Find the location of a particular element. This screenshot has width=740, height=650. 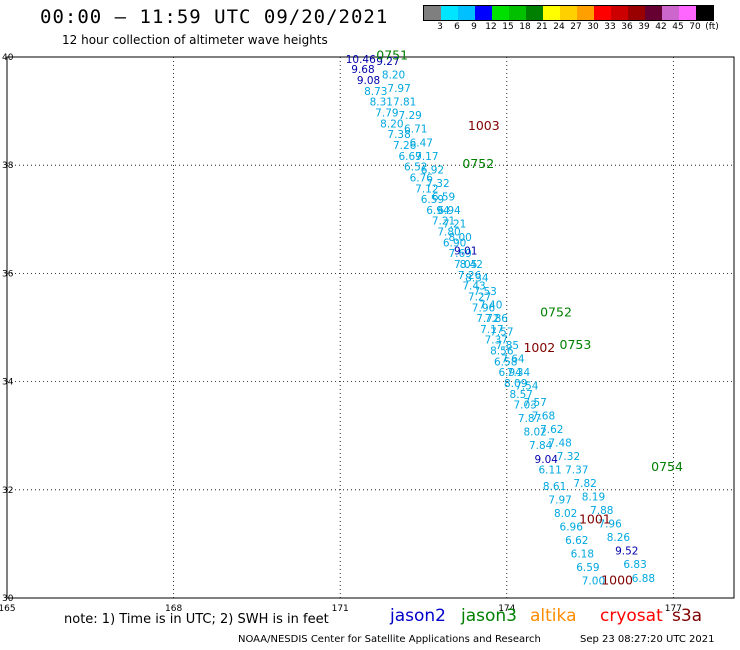

wave-height-label: 8.56 is located at coordinates (502, 352).